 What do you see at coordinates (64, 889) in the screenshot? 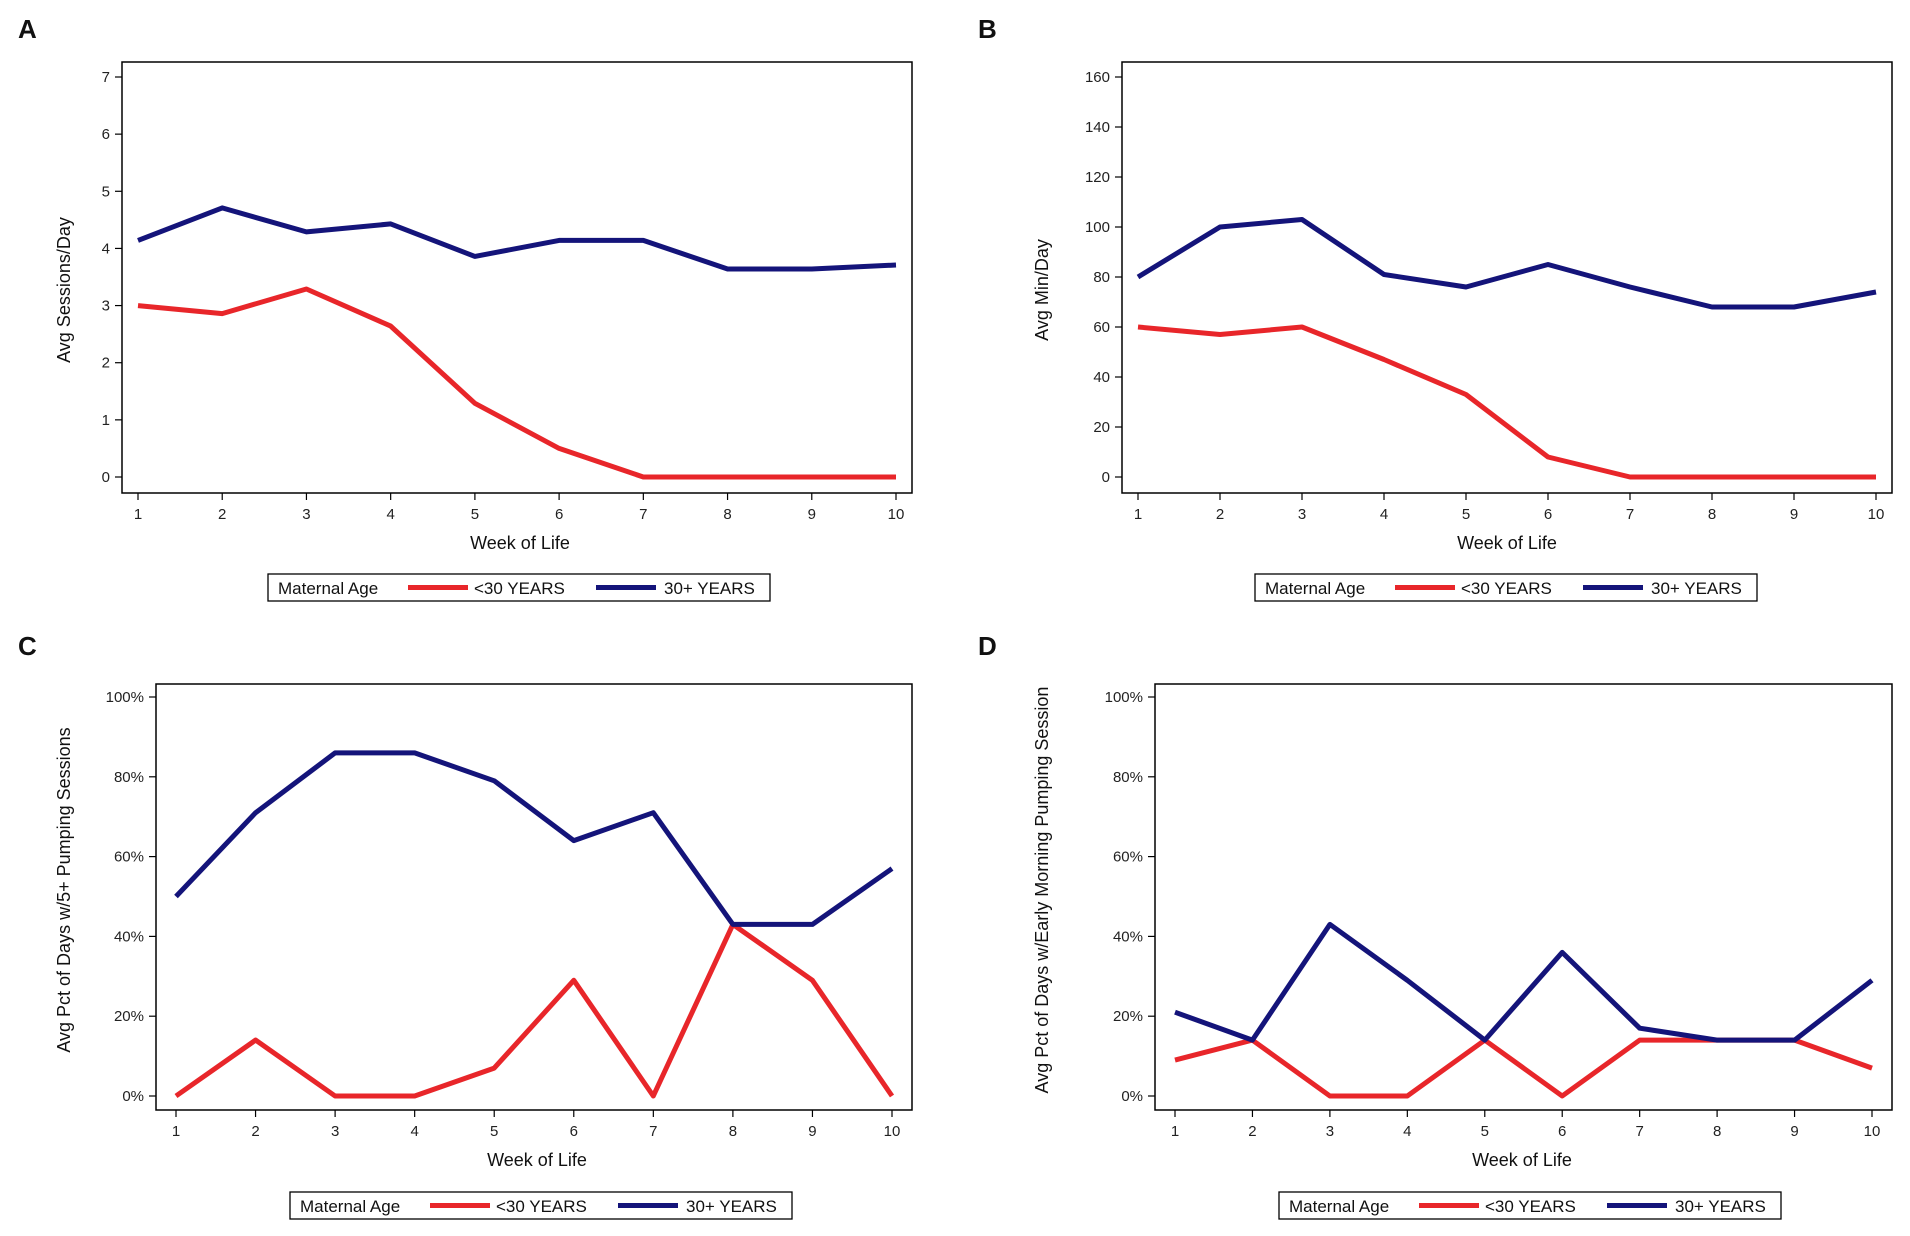
I see `panel-c-y-axis-title: Avg Pct of Days w/5+ Pumping Sessions` at bounding box center [64, 889].